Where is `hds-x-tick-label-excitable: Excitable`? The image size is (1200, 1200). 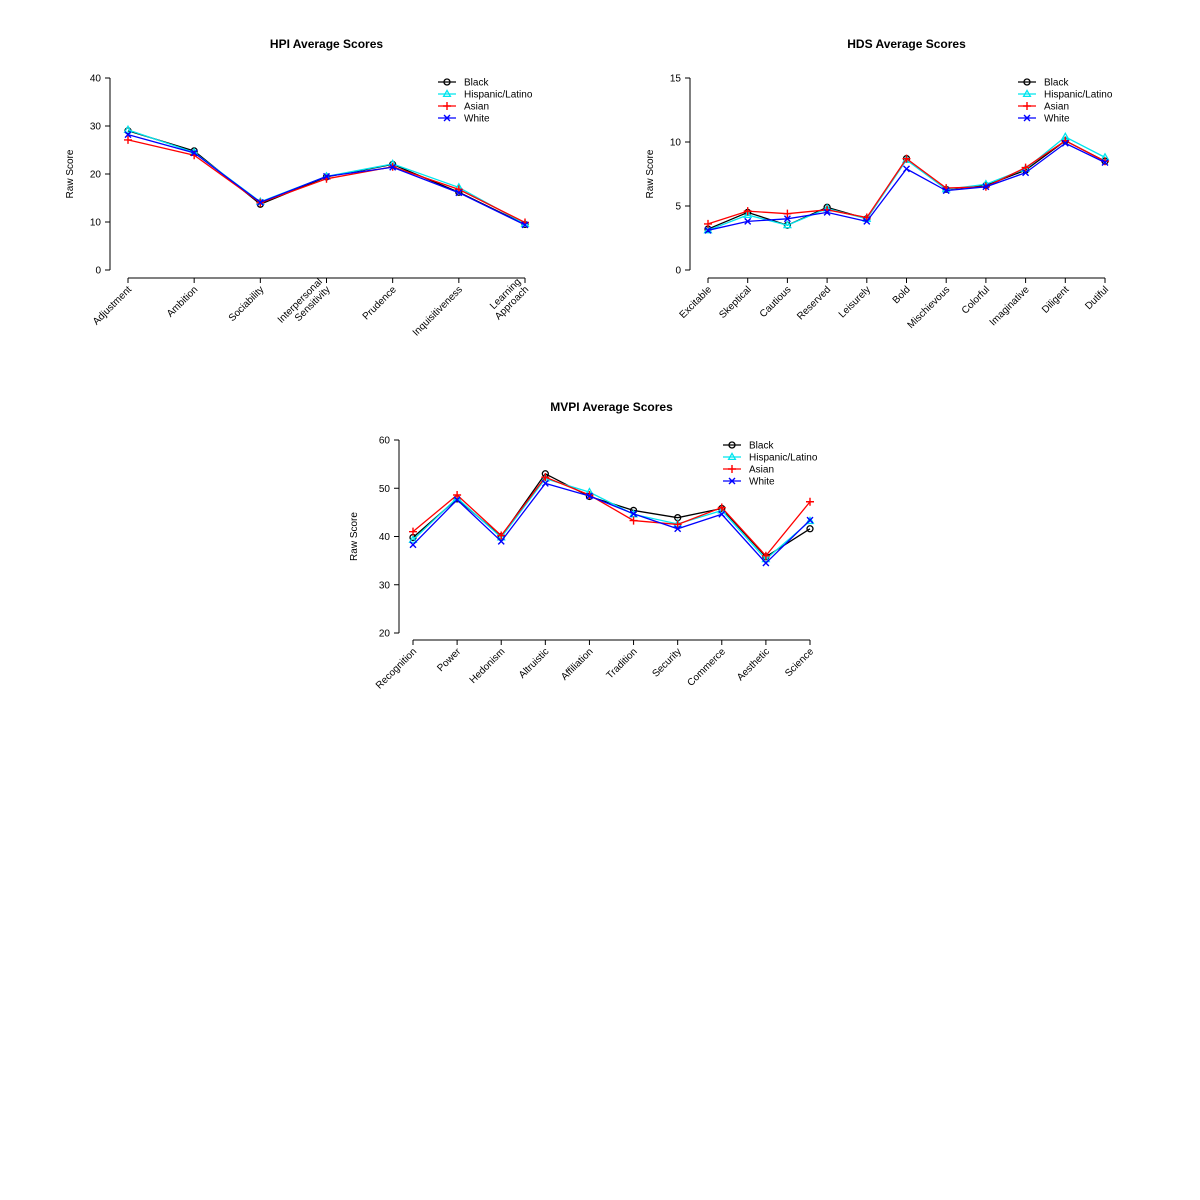
hds-x-tick-label-excitable: Excitable is located at coordinates (696, 302).